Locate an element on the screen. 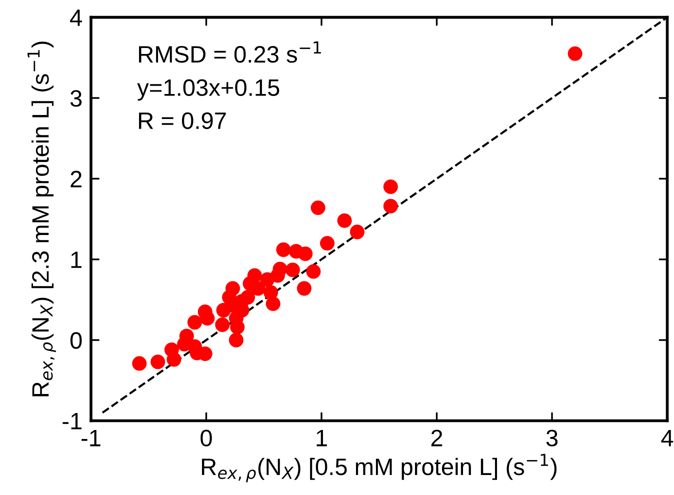  x-tick-label: -1 is located at coordinates (91, 438).